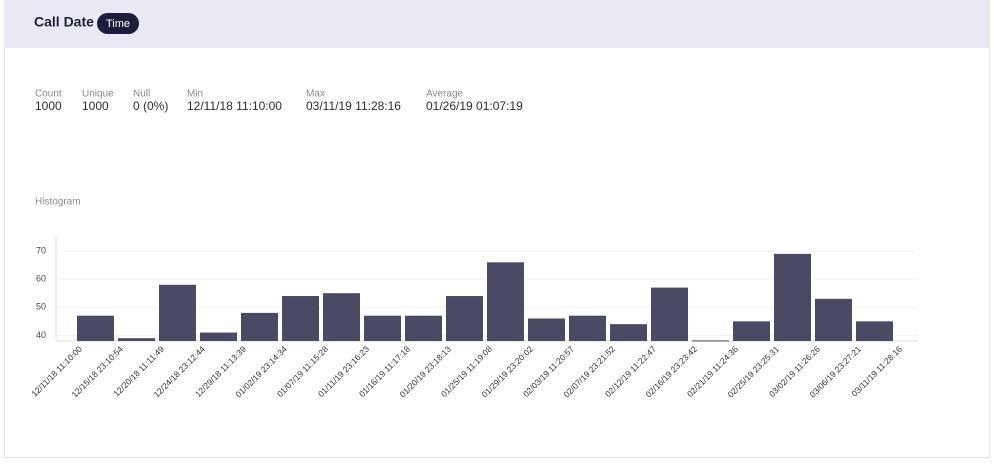  Describe the element at coordinates (315, 94) in the screenshot. I see `stat-label: Max` at that location.